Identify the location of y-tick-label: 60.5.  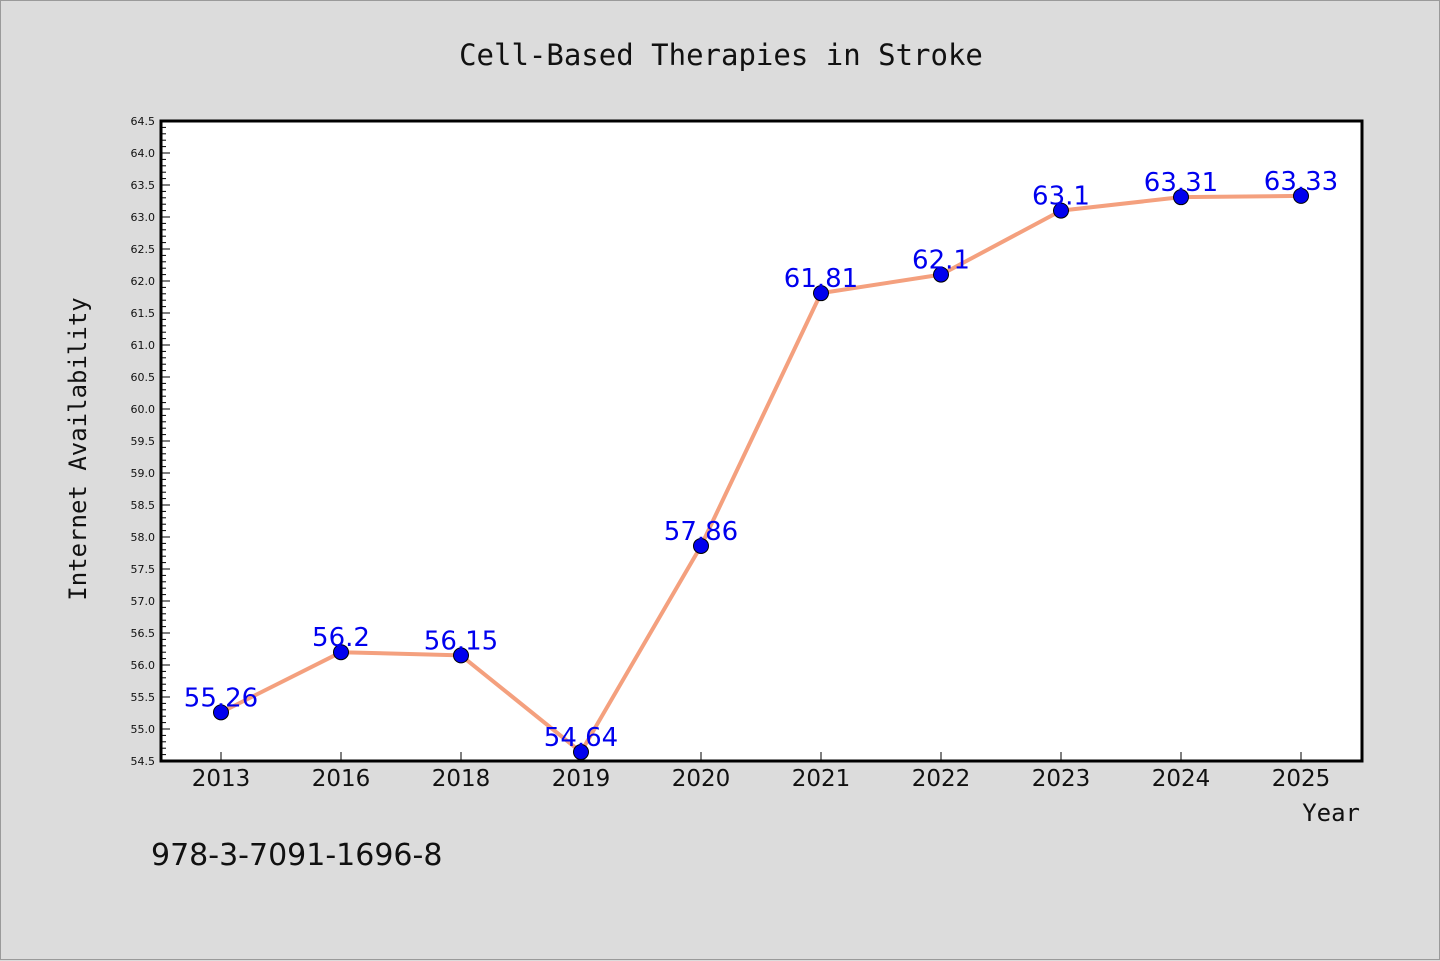
(143, 377).